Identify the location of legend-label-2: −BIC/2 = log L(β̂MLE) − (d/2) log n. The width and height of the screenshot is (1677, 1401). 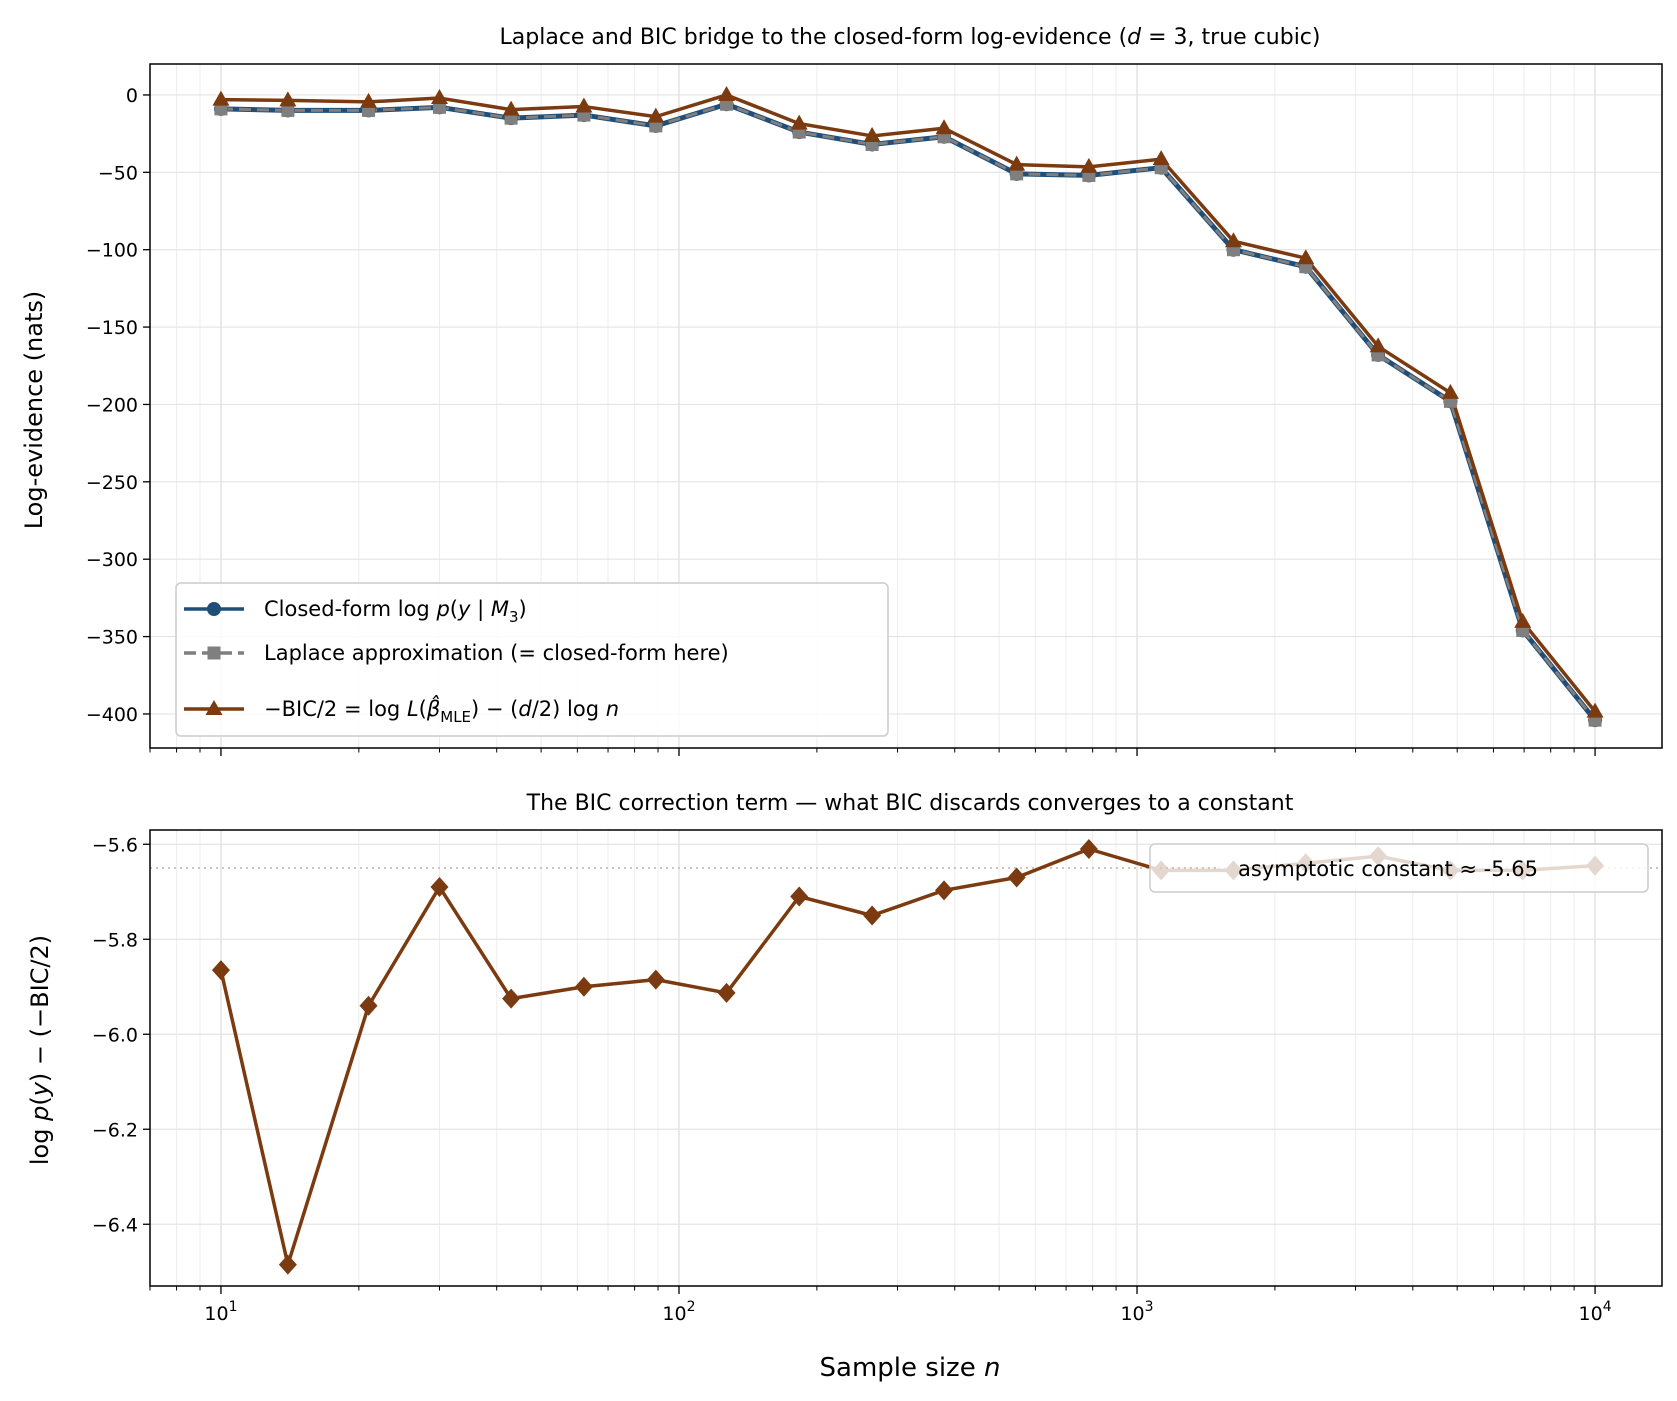
(441, 710).